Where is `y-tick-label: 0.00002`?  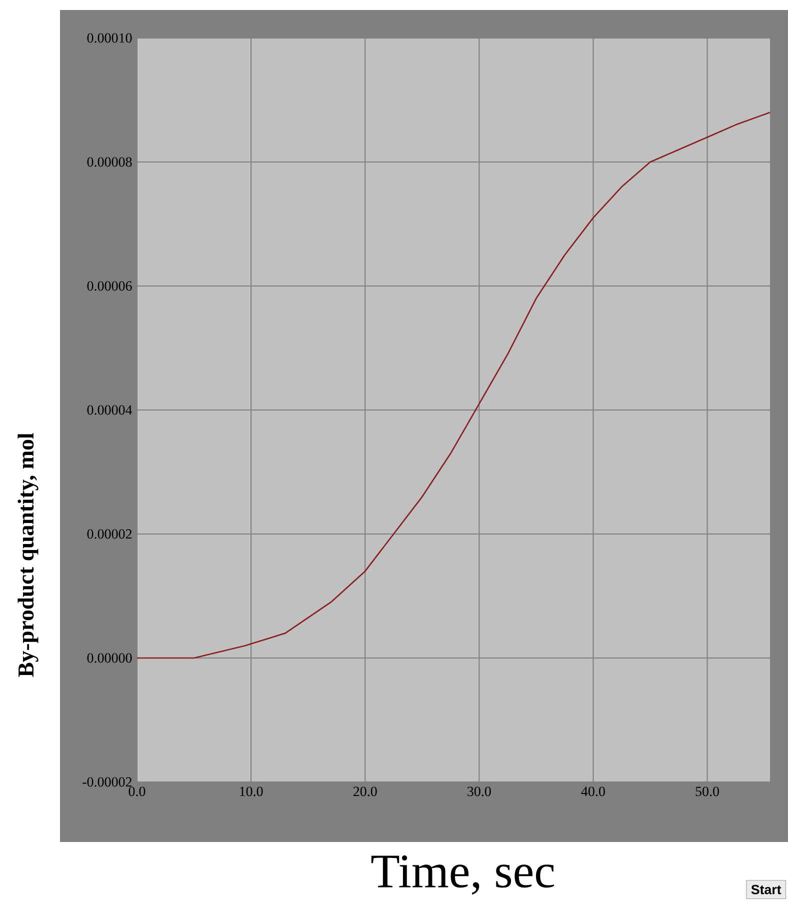 y-tick-label: 0.00002 is located at coordinates (109, 534).